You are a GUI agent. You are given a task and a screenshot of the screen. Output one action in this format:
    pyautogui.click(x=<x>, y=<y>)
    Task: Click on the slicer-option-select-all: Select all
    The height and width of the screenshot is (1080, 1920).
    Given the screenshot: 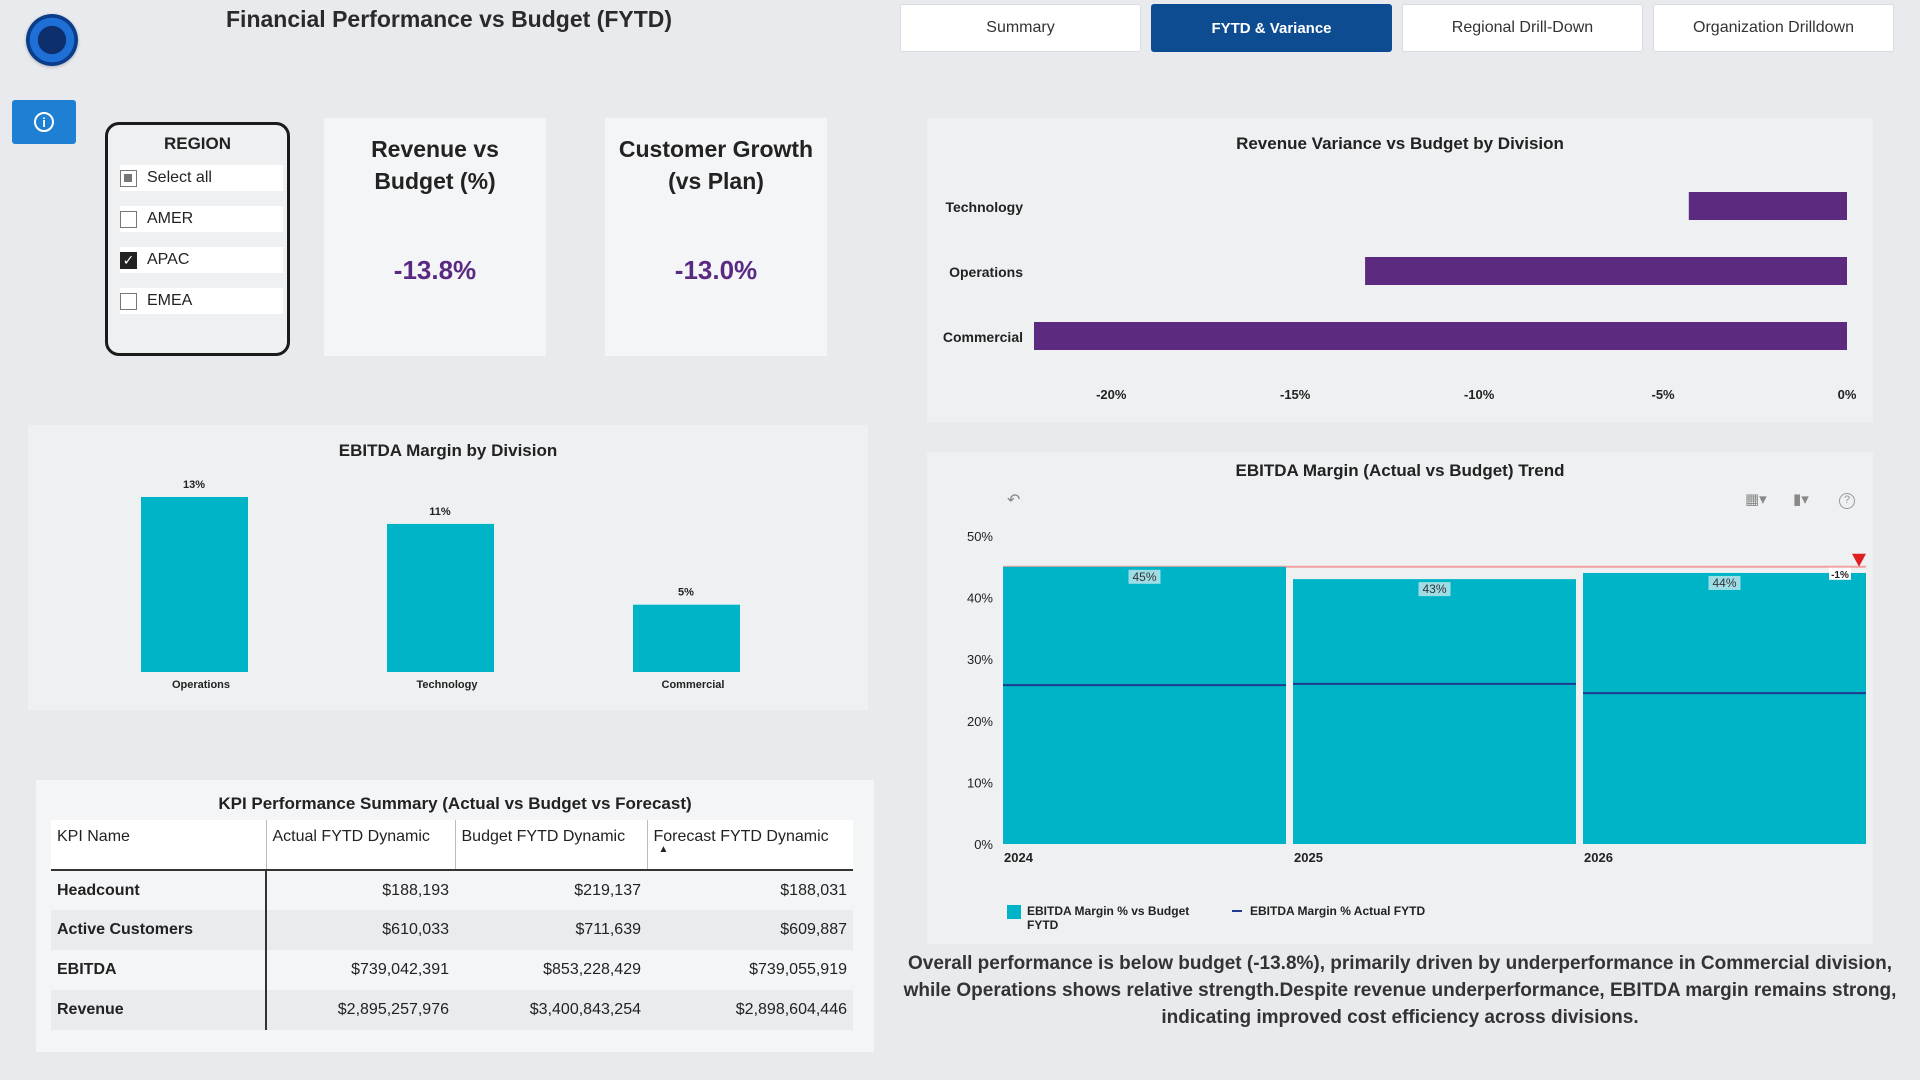 What is the action you would take?
    pyautogui.click(x=201, y=178)
    